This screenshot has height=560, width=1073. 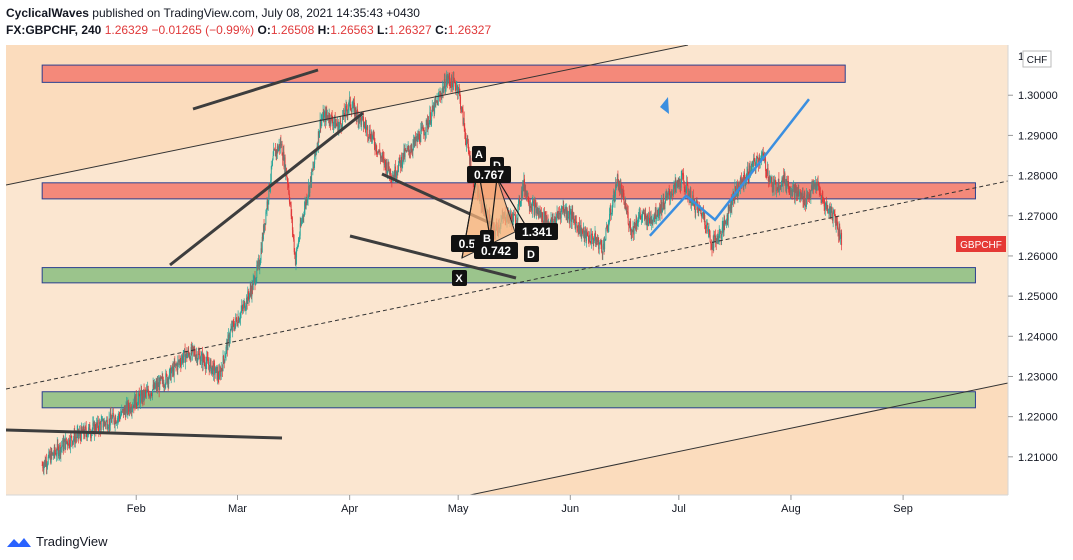 I want to click on publisher-name: CyclicalWaves, so click(x=47, y=13).